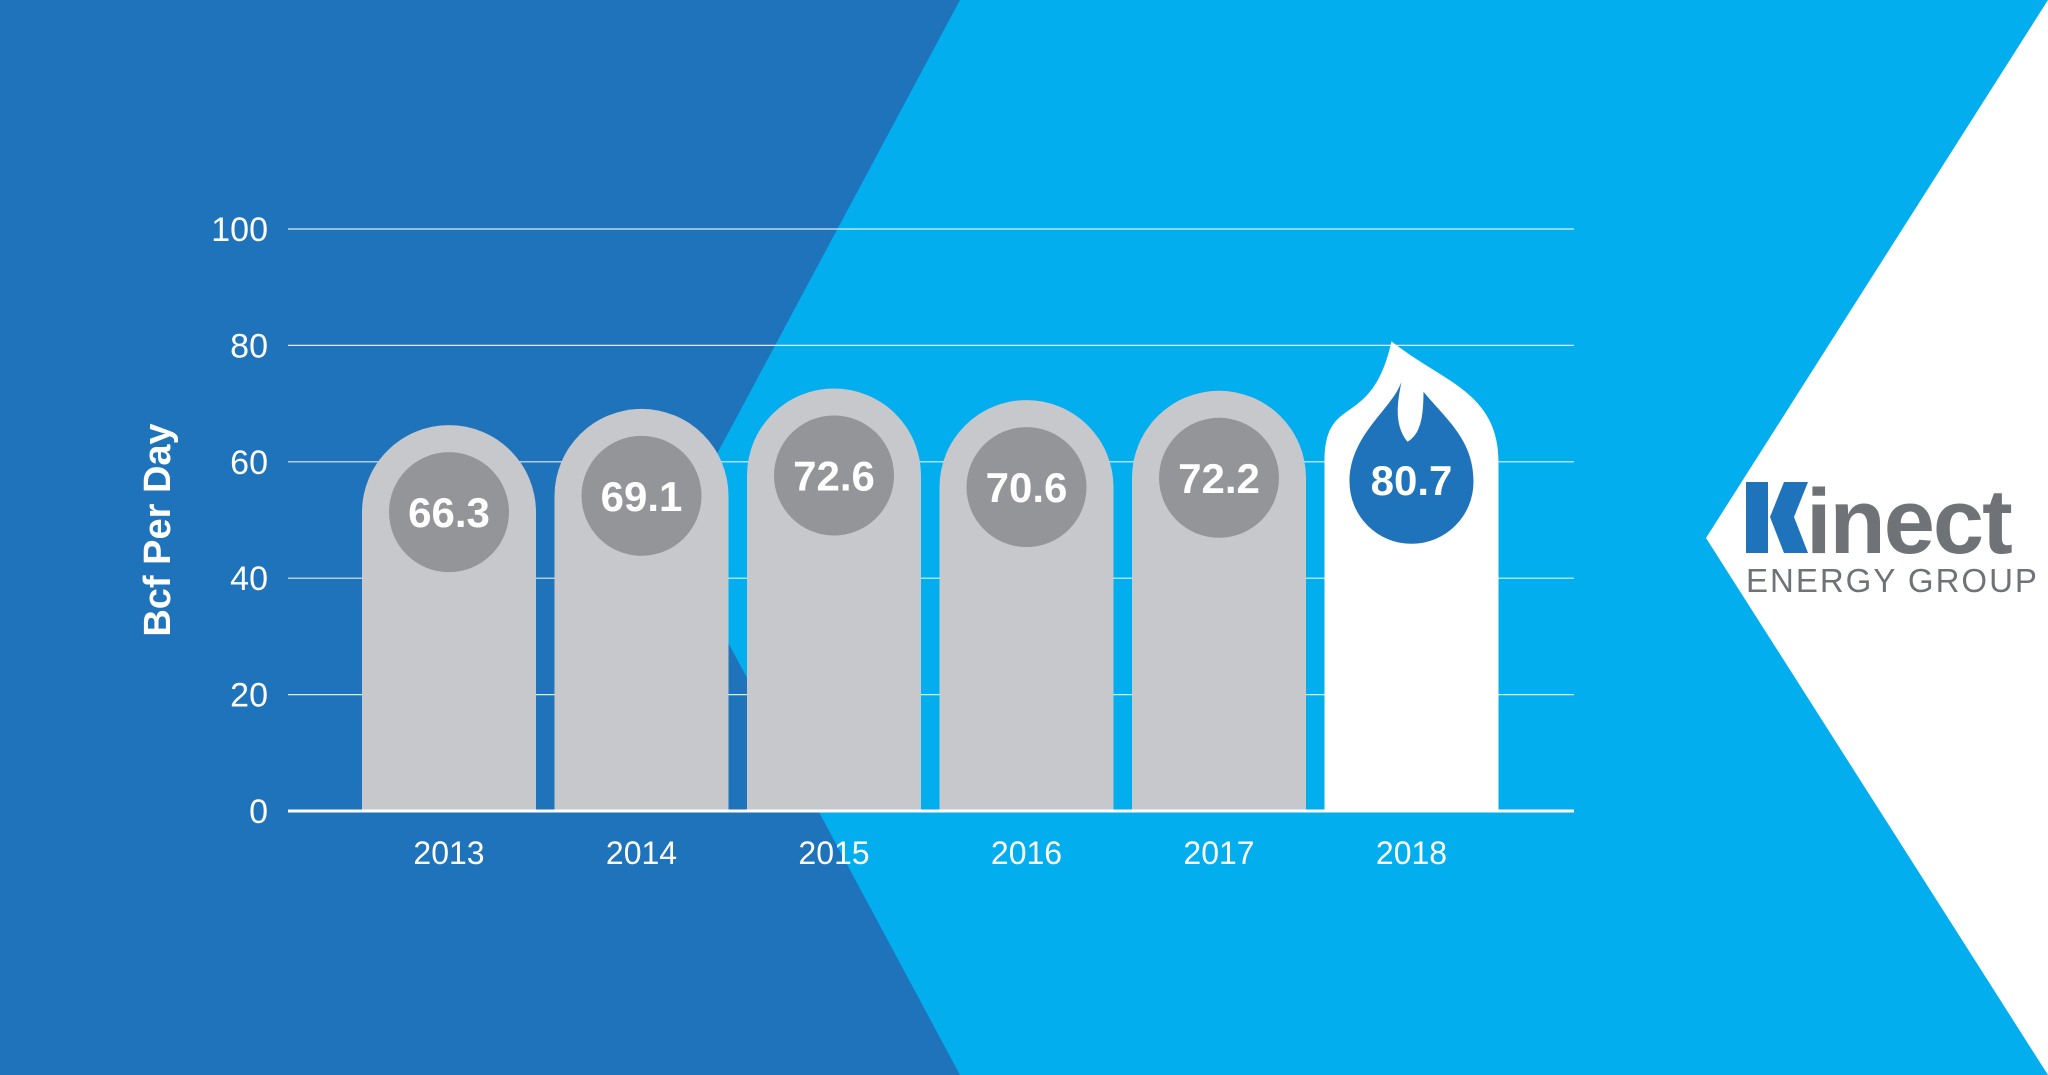 The width and height of the screenshot is (2048, 1075). What do you see at coordinates (1218, 853) in the screenshot?
I see `x-tick-2017: 2017` at bounding box center [1218, 853].